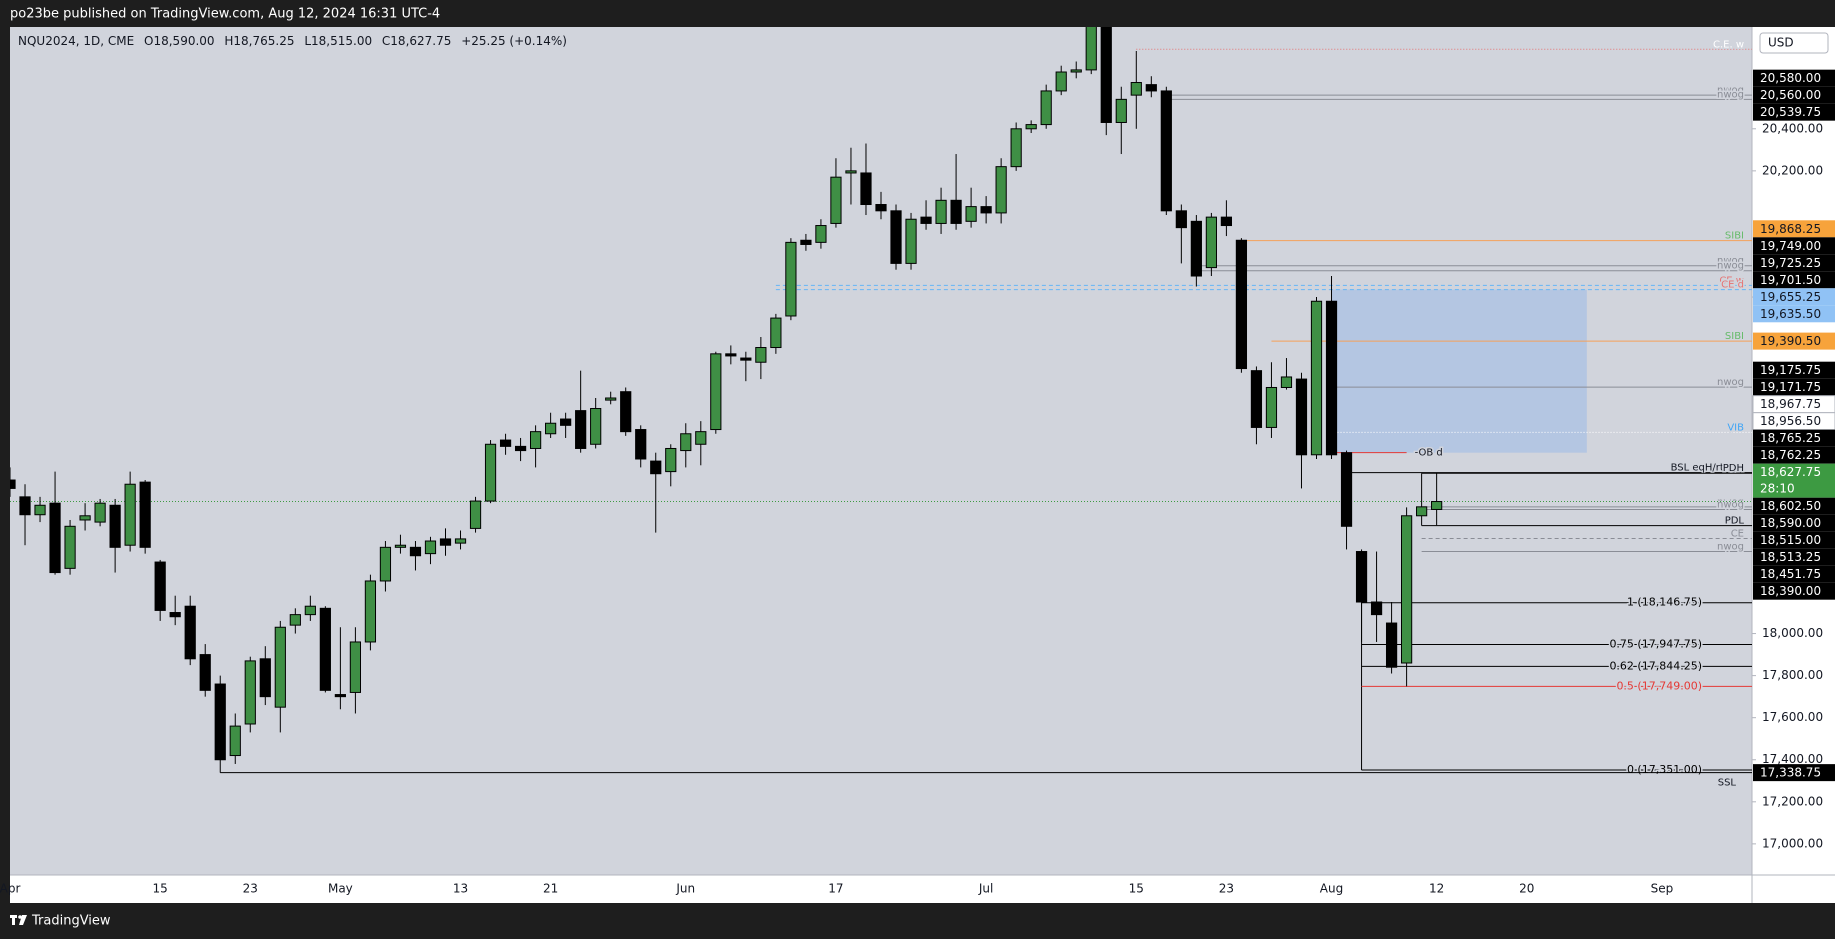  What do you see at coordinates (835, 889) in the screenshot?
I see `x-tick-label: 17` at bounding box center [835, 889].